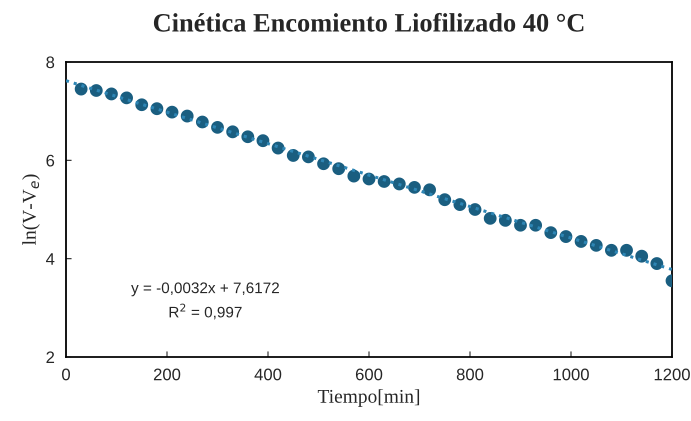 This screenshot has height=421, width=691. Describe the element at coordinates (50, 357) in the screenshot. I see `y-tick-label: 2` at that location.